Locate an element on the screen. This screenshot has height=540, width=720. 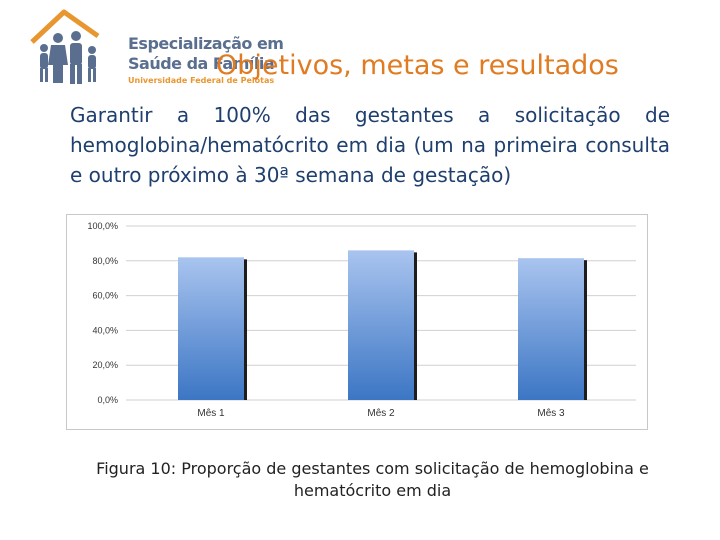
y-tick-label: 60,0% is located at coordinates (105, 296).